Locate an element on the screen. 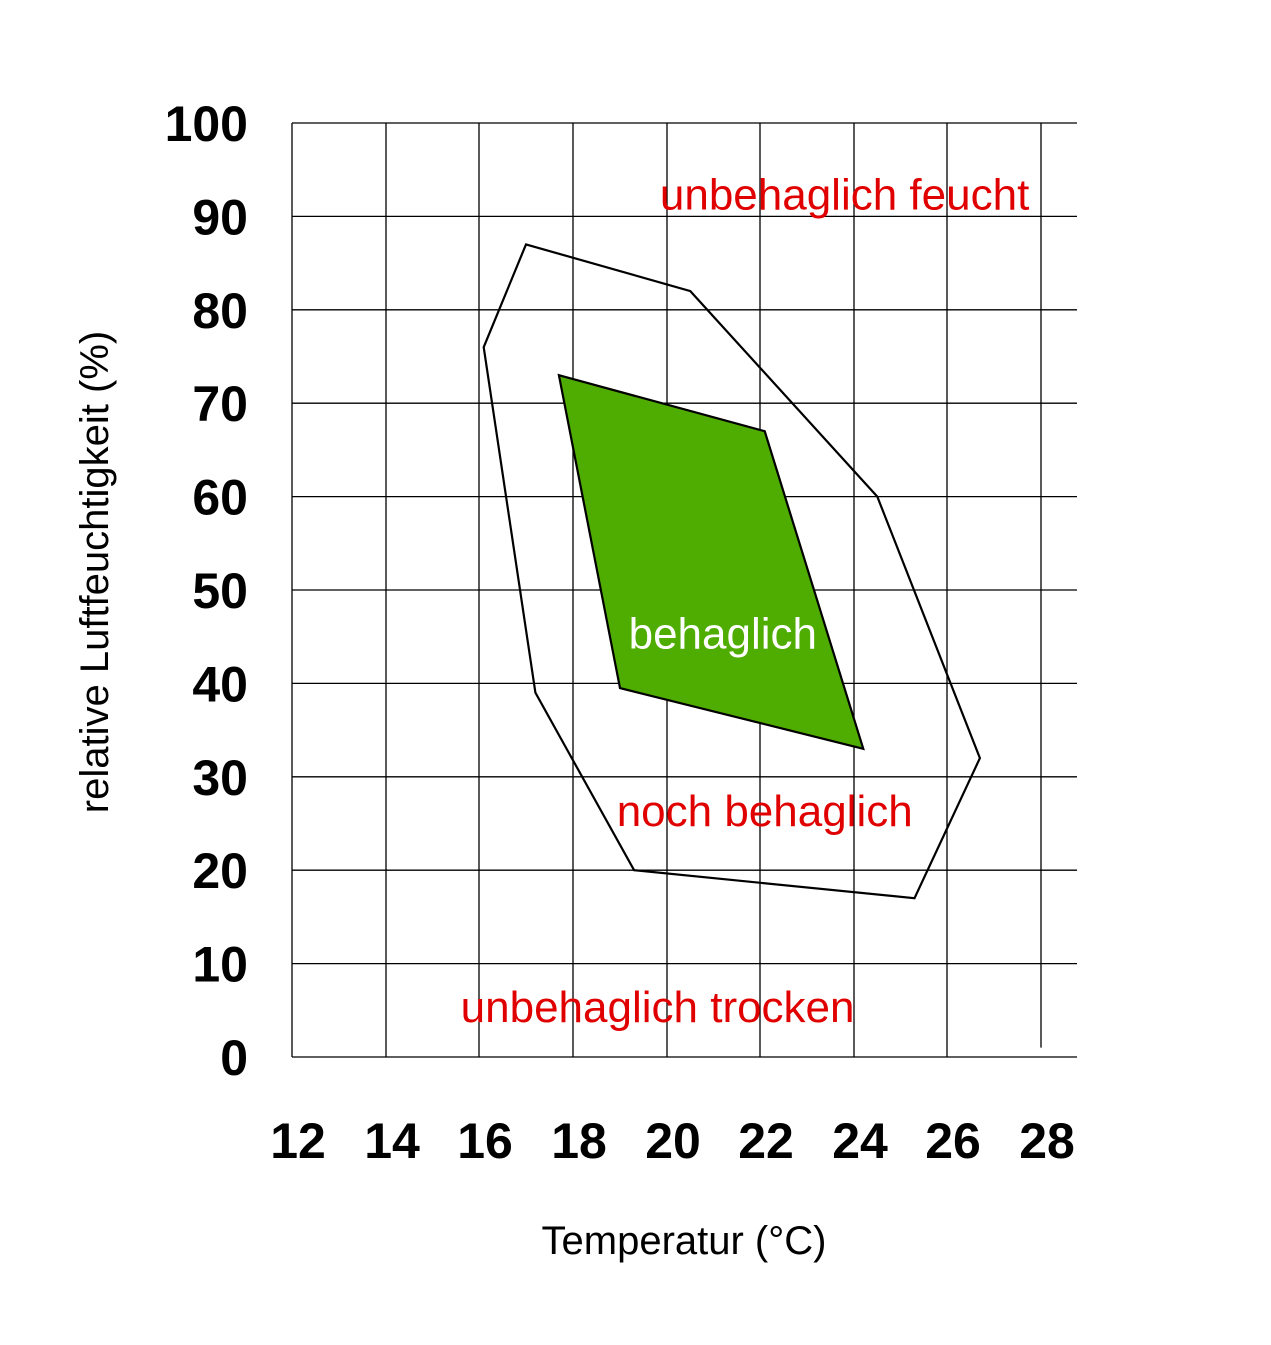 The height and width of the screenshot is (1345, 1271). y-tick-label: 90 is located at coordinates (220, 217).